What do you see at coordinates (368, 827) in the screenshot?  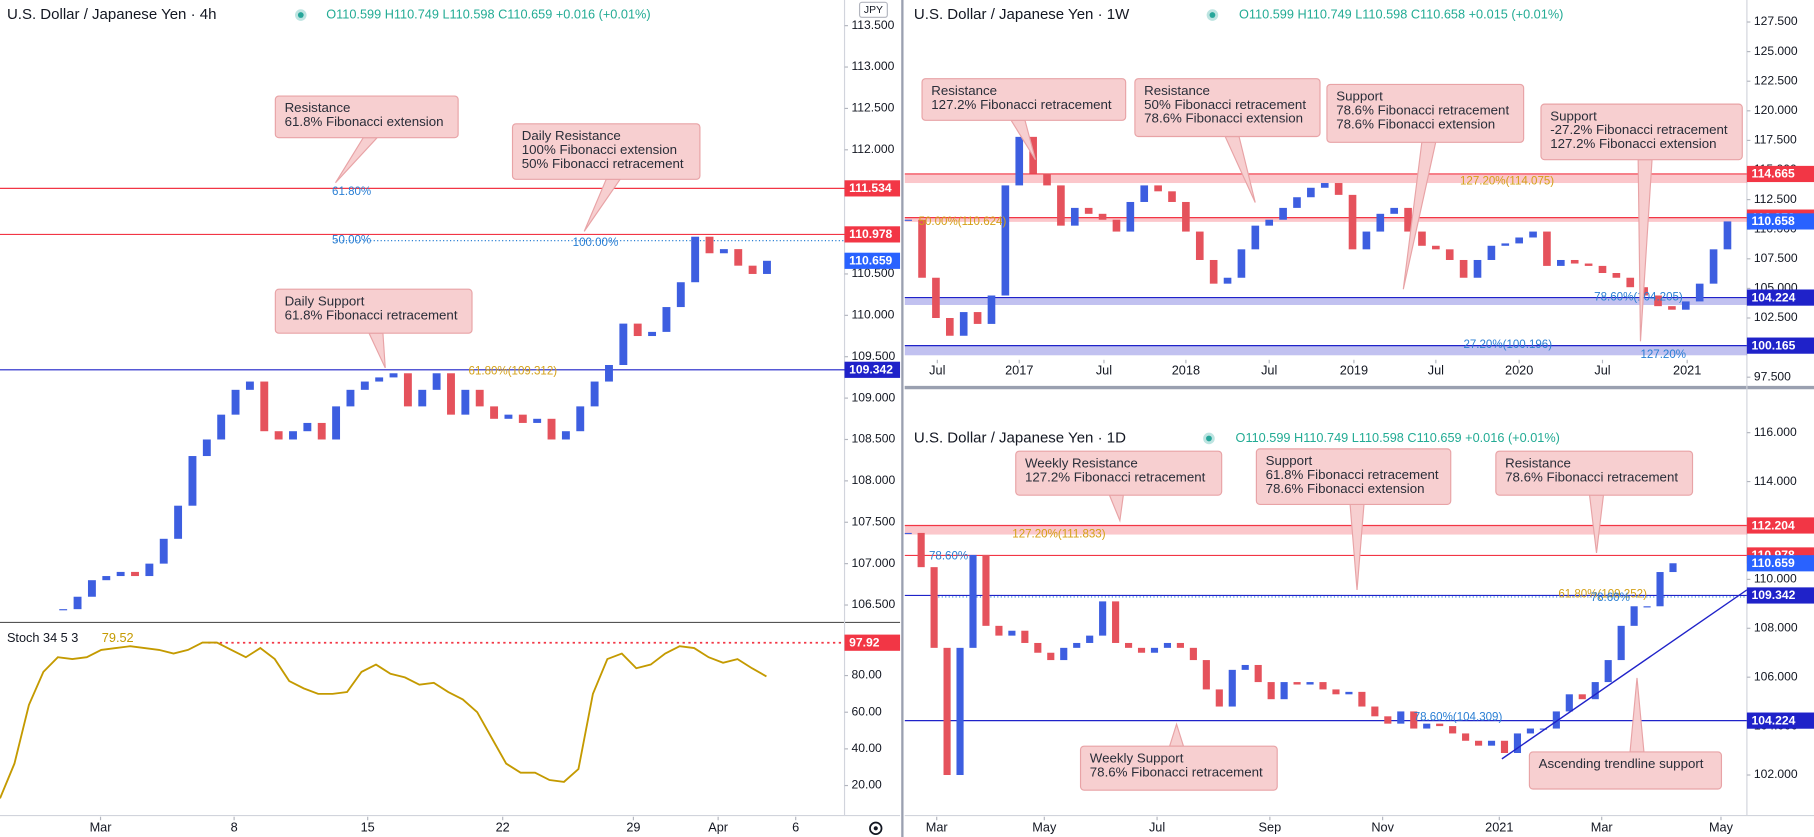 I see `x-tick-label: 15` at bounding box center [368, 827].